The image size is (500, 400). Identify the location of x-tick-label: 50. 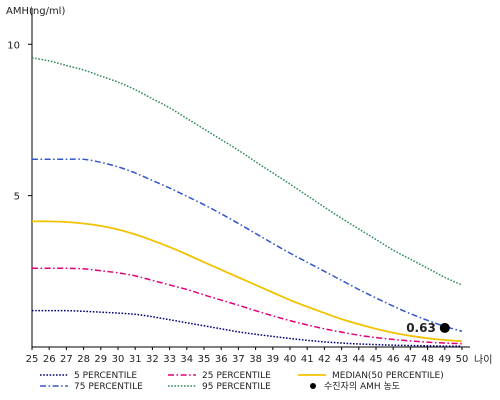
(462, 359).